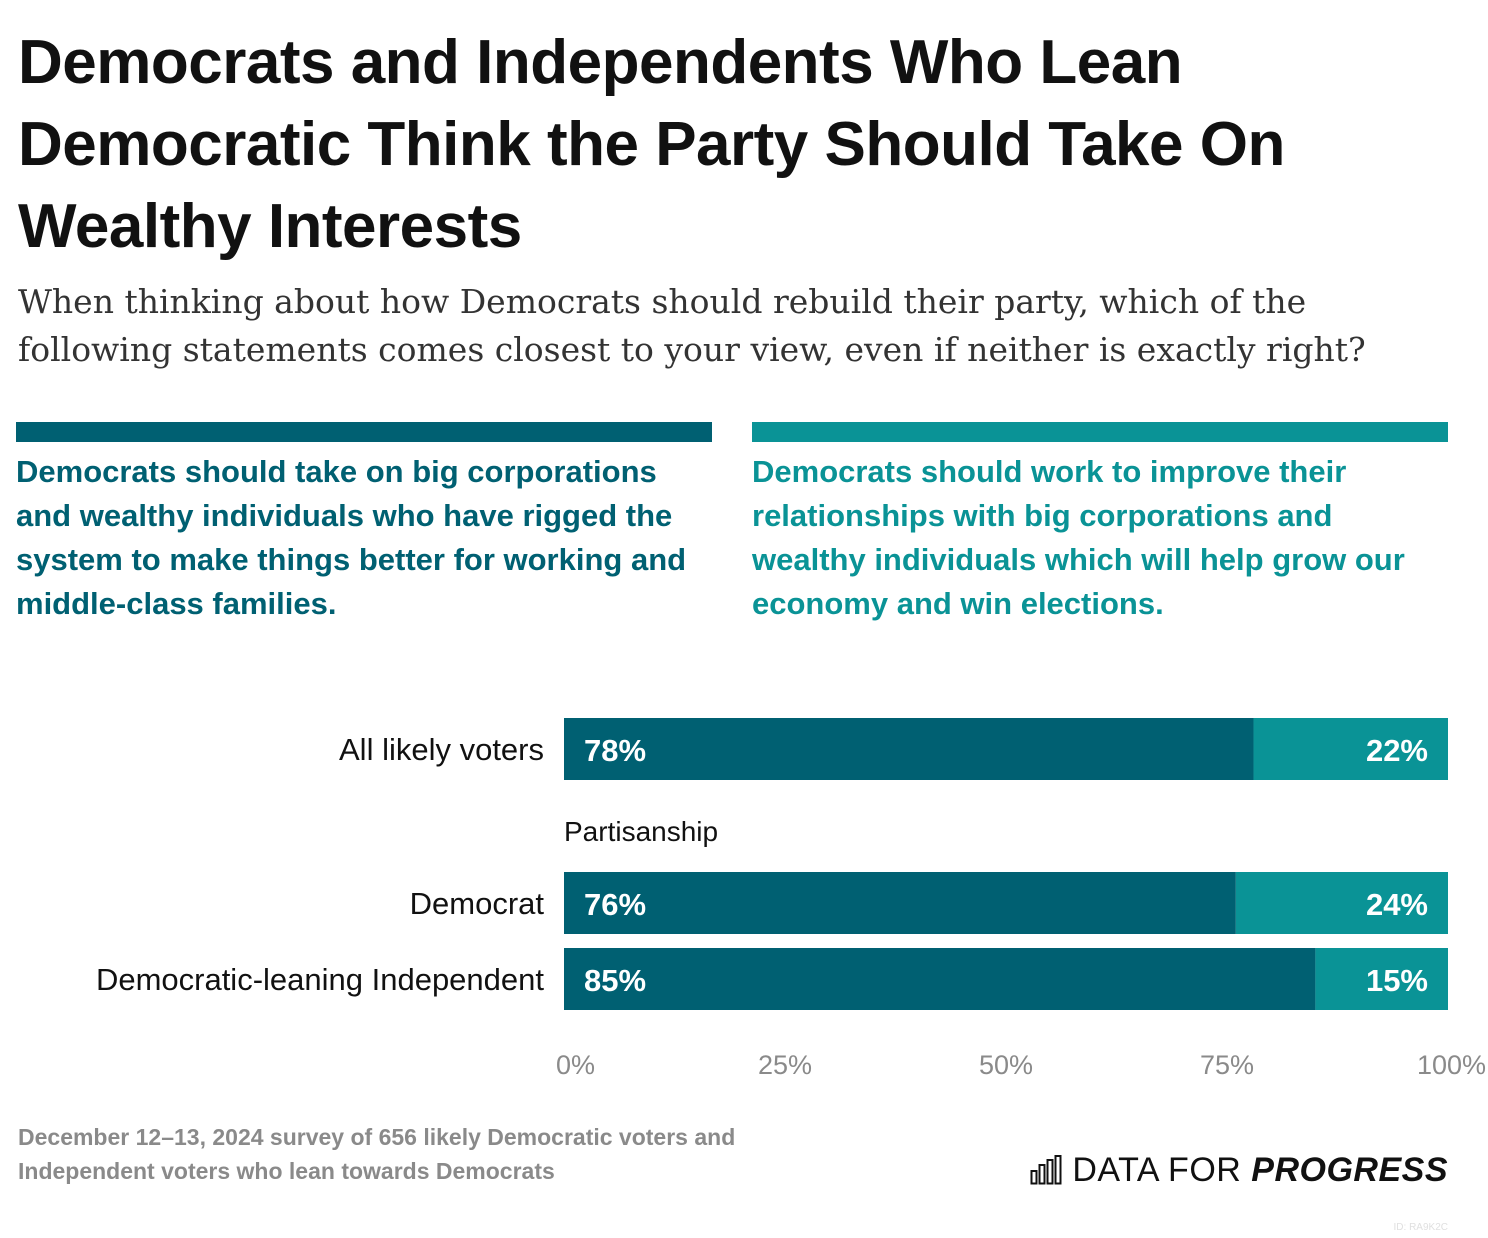 This screenshot has width=1488, height=1238. I want to click on legend-swatch-improve, so click(1100, 432).